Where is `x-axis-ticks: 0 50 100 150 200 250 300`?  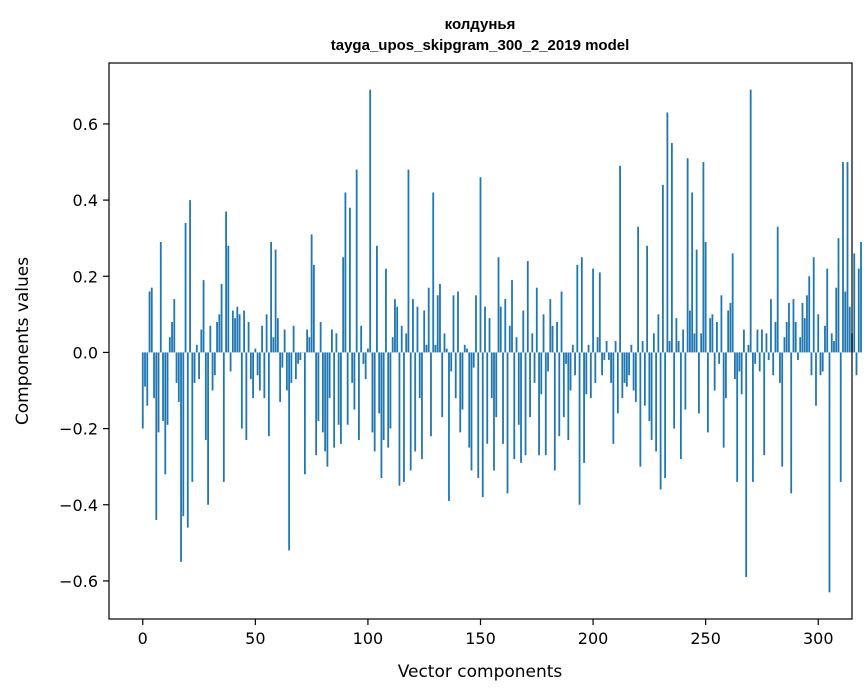 x-axis-ticks: 0 50 100 150 200 250 300 is located at coordinates (486, 633).